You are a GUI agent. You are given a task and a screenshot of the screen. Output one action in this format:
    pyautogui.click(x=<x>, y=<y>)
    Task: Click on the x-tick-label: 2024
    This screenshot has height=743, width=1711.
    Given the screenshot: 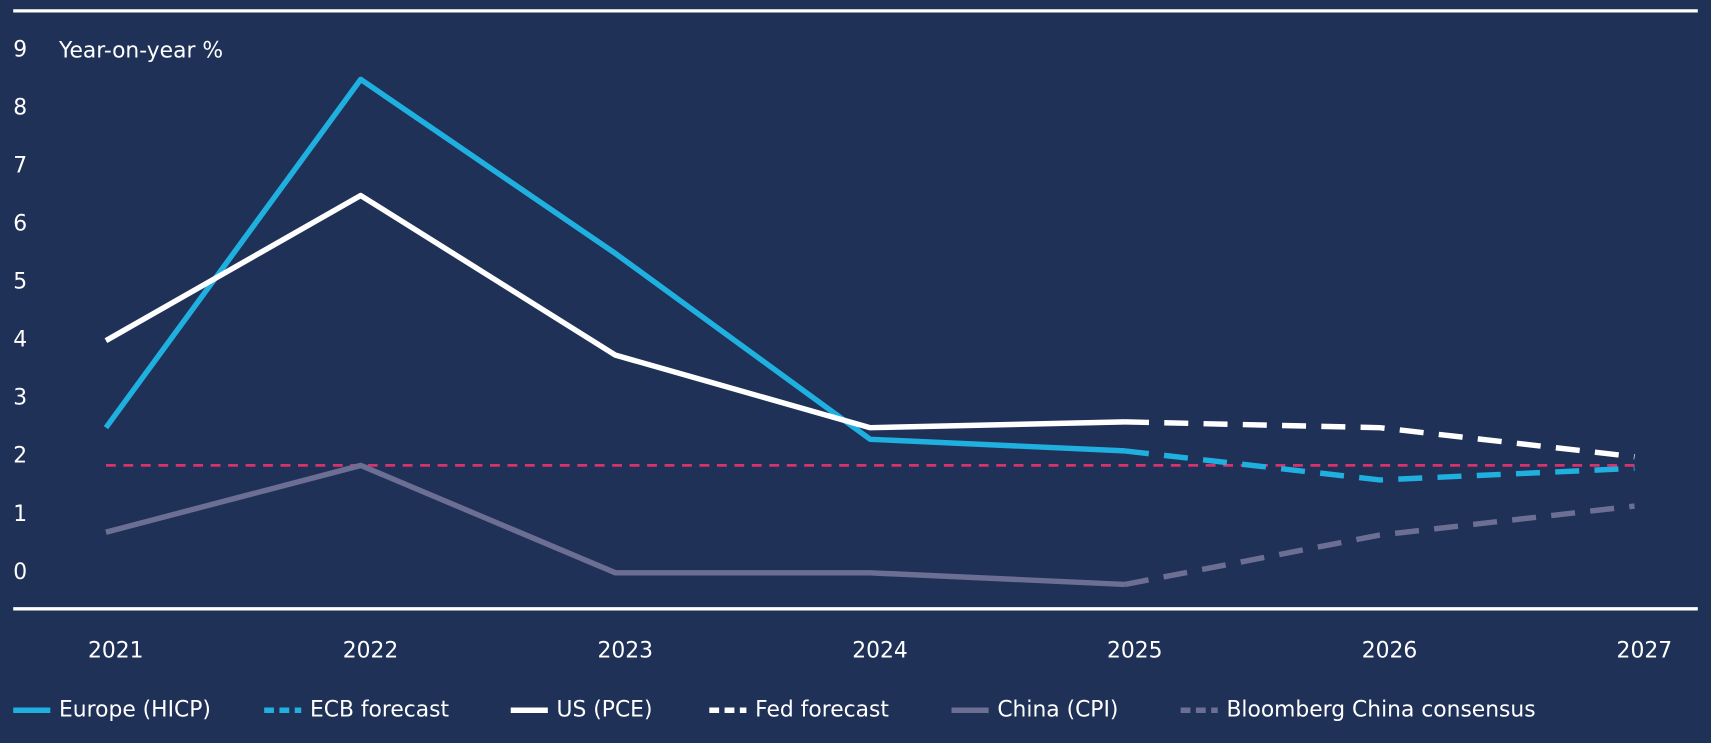 What is the action you would take?
    pyautogui.click(x=880, y=650)
    